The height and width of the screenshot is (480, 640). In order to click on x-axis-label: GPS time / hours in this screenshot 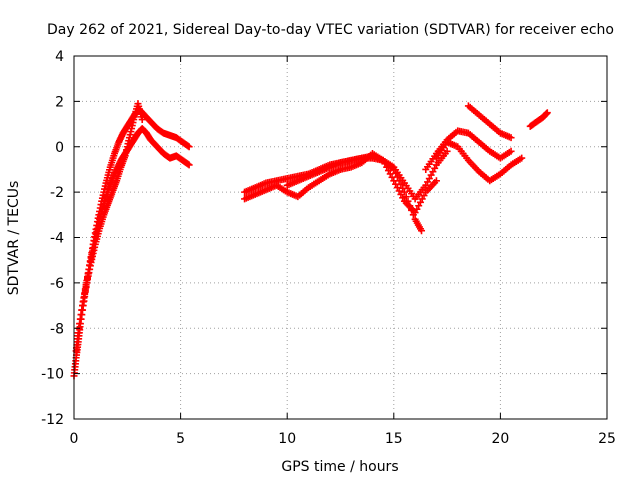, I will do `click(339, 467)`.